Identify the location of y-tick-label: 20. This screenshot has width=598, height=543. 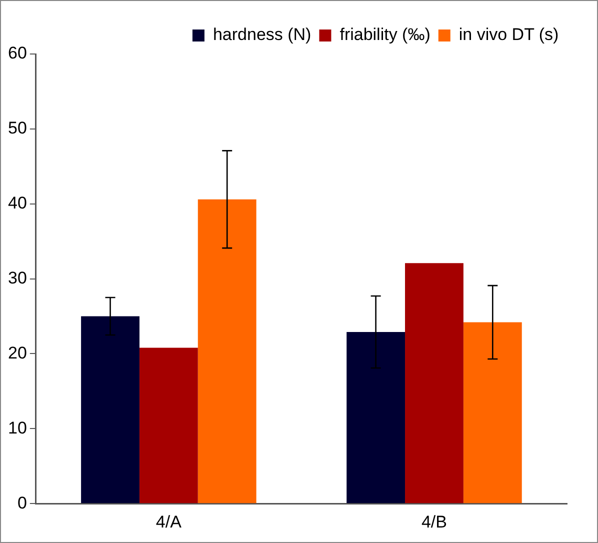
(17, 352).